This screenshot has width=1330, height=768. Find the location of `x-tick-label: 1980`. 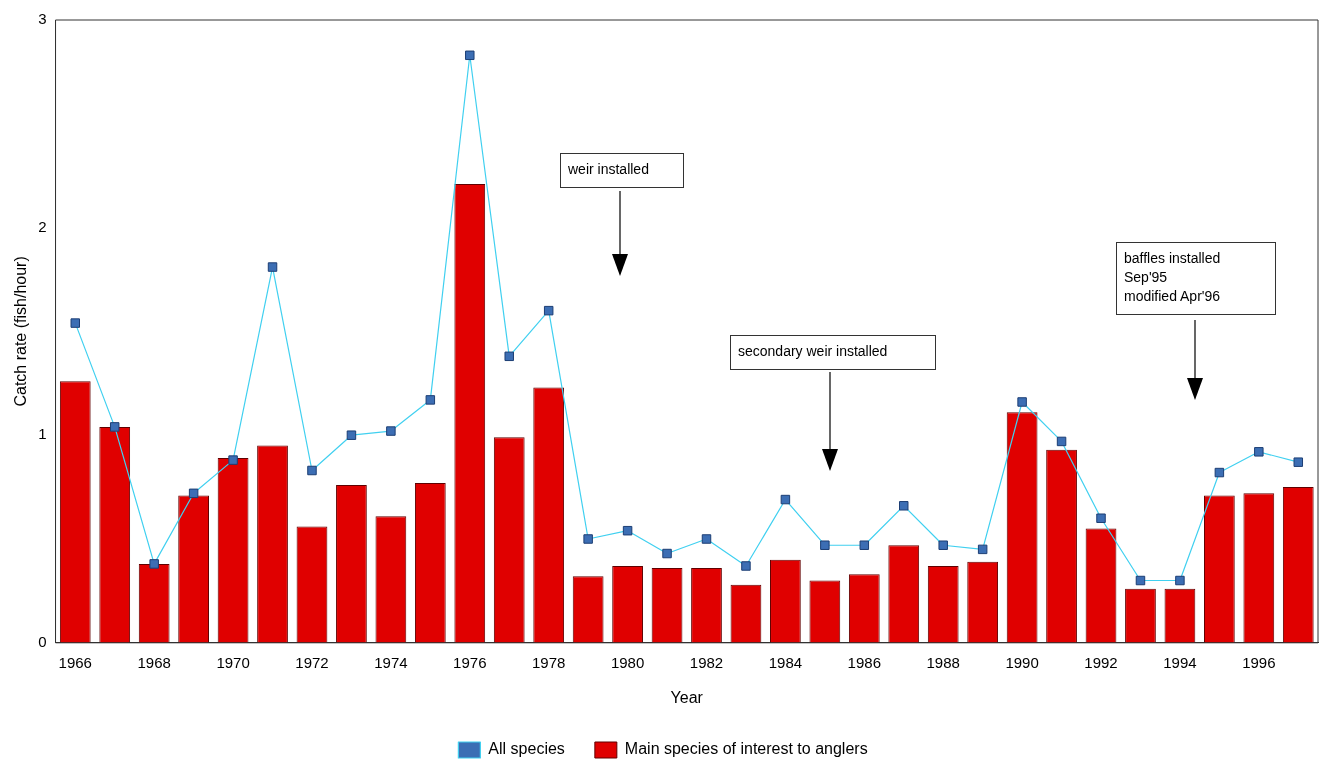

x-tick-label: 1980 is located at coordinates (627, 662).